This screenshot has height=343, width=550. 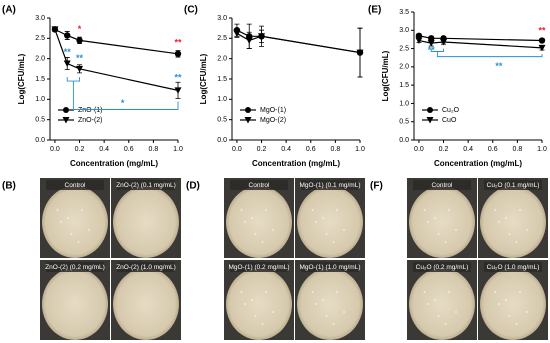 I want to click on panel-label: (C), so click(x=191, y=10).